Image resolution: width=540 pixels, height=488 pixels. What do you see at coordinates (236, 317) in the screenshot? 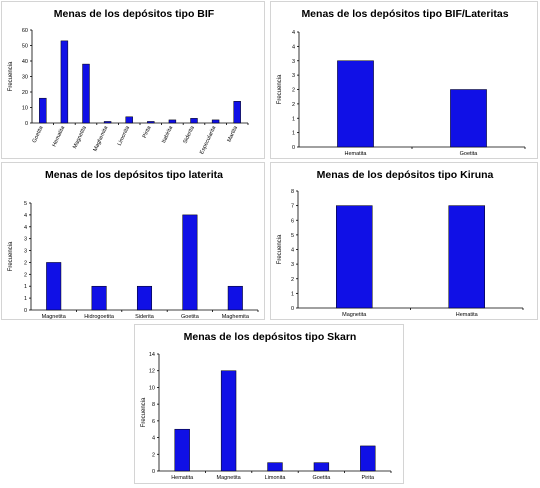
I see `x-tick-label: Maghemita` at bounding box center [236, 317].